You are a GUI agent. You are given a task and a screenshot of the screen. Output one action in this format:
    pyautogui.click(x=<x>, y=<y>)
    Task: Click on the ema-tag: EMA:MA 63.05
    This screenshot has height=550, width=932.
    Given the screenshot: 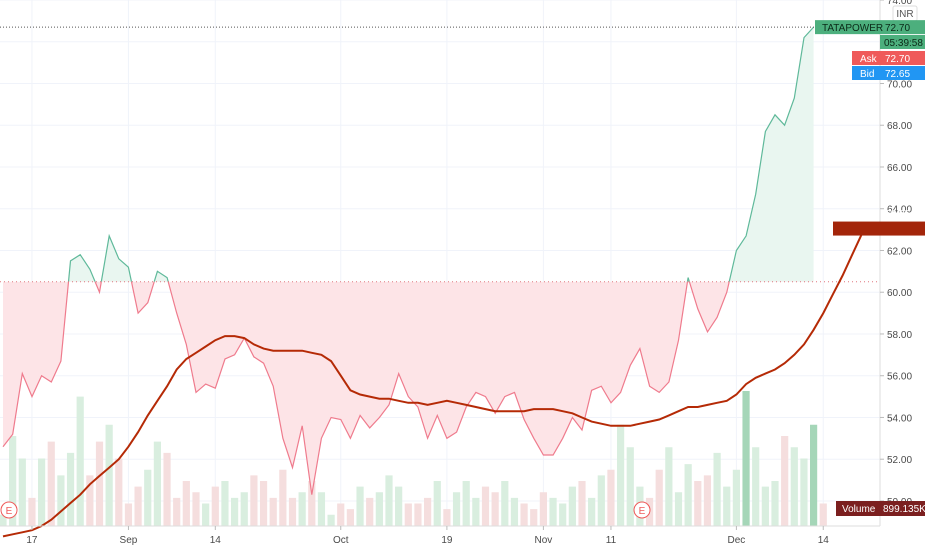 What is the action you would take?
    pyautogui.click(x=879, y=222)
    